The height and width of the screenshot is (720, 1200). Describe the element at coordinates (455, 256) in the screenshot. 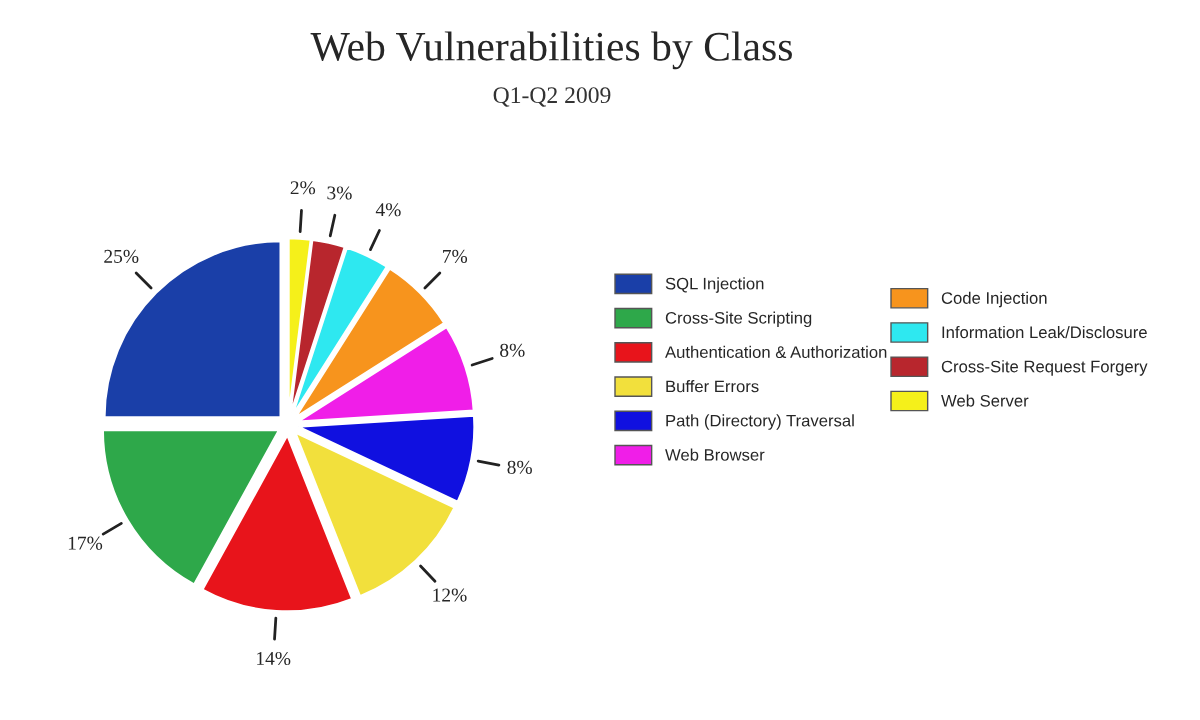

I see `data-label: 7%` at that location.